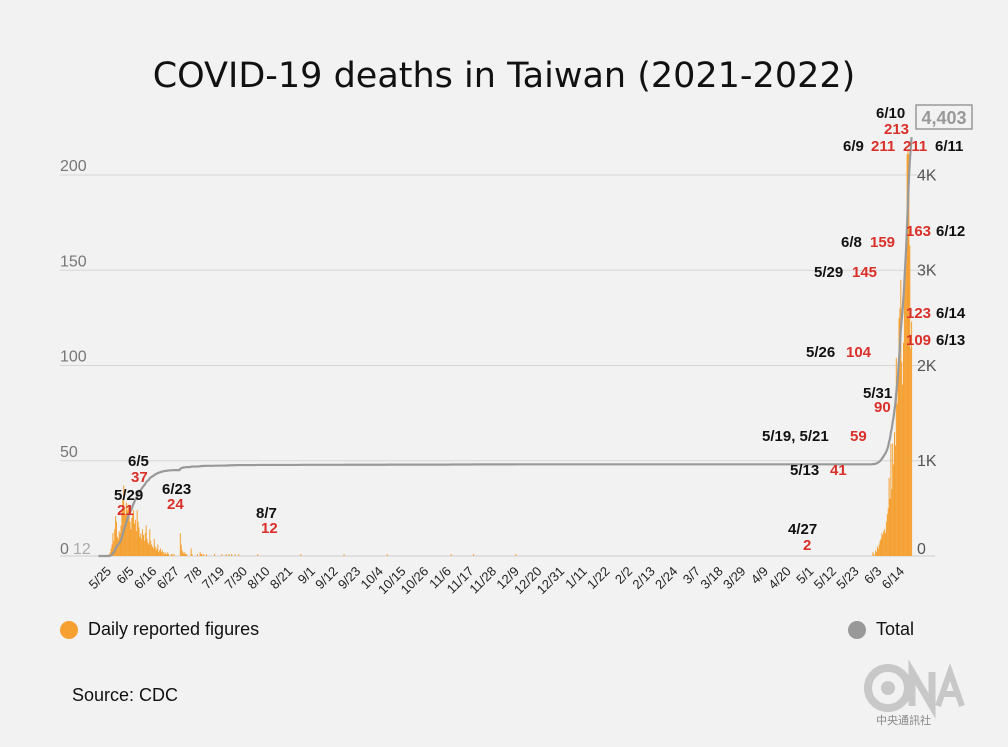  What do you see at coordinates (853, 146) in the screenshot?
I see `annotation-date: 6/9` at bounding box center [853, 146].